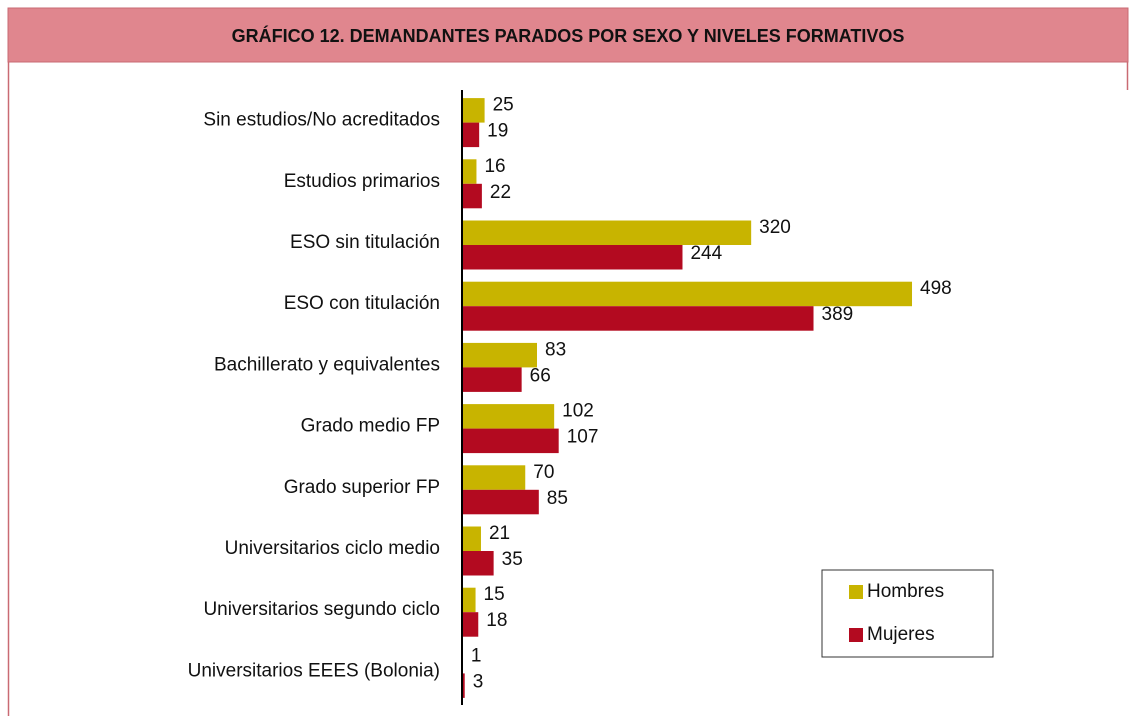  I want to click on y-tick-label: Grado superior FP, so click(362, 487).